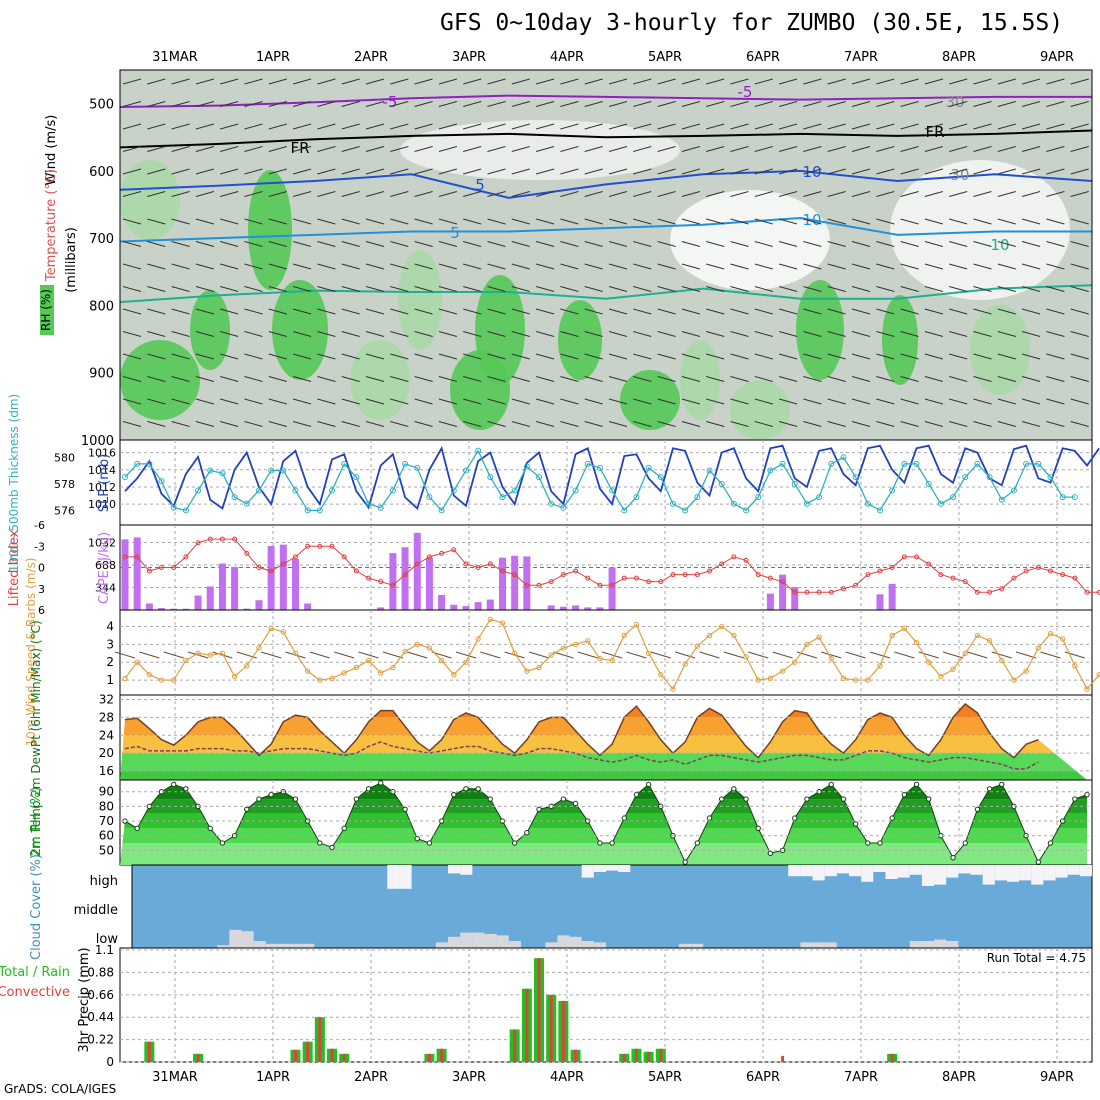  Describe the element at coordinates (811, 220) in the screenshot. I see `contour-label: 10` at that location.